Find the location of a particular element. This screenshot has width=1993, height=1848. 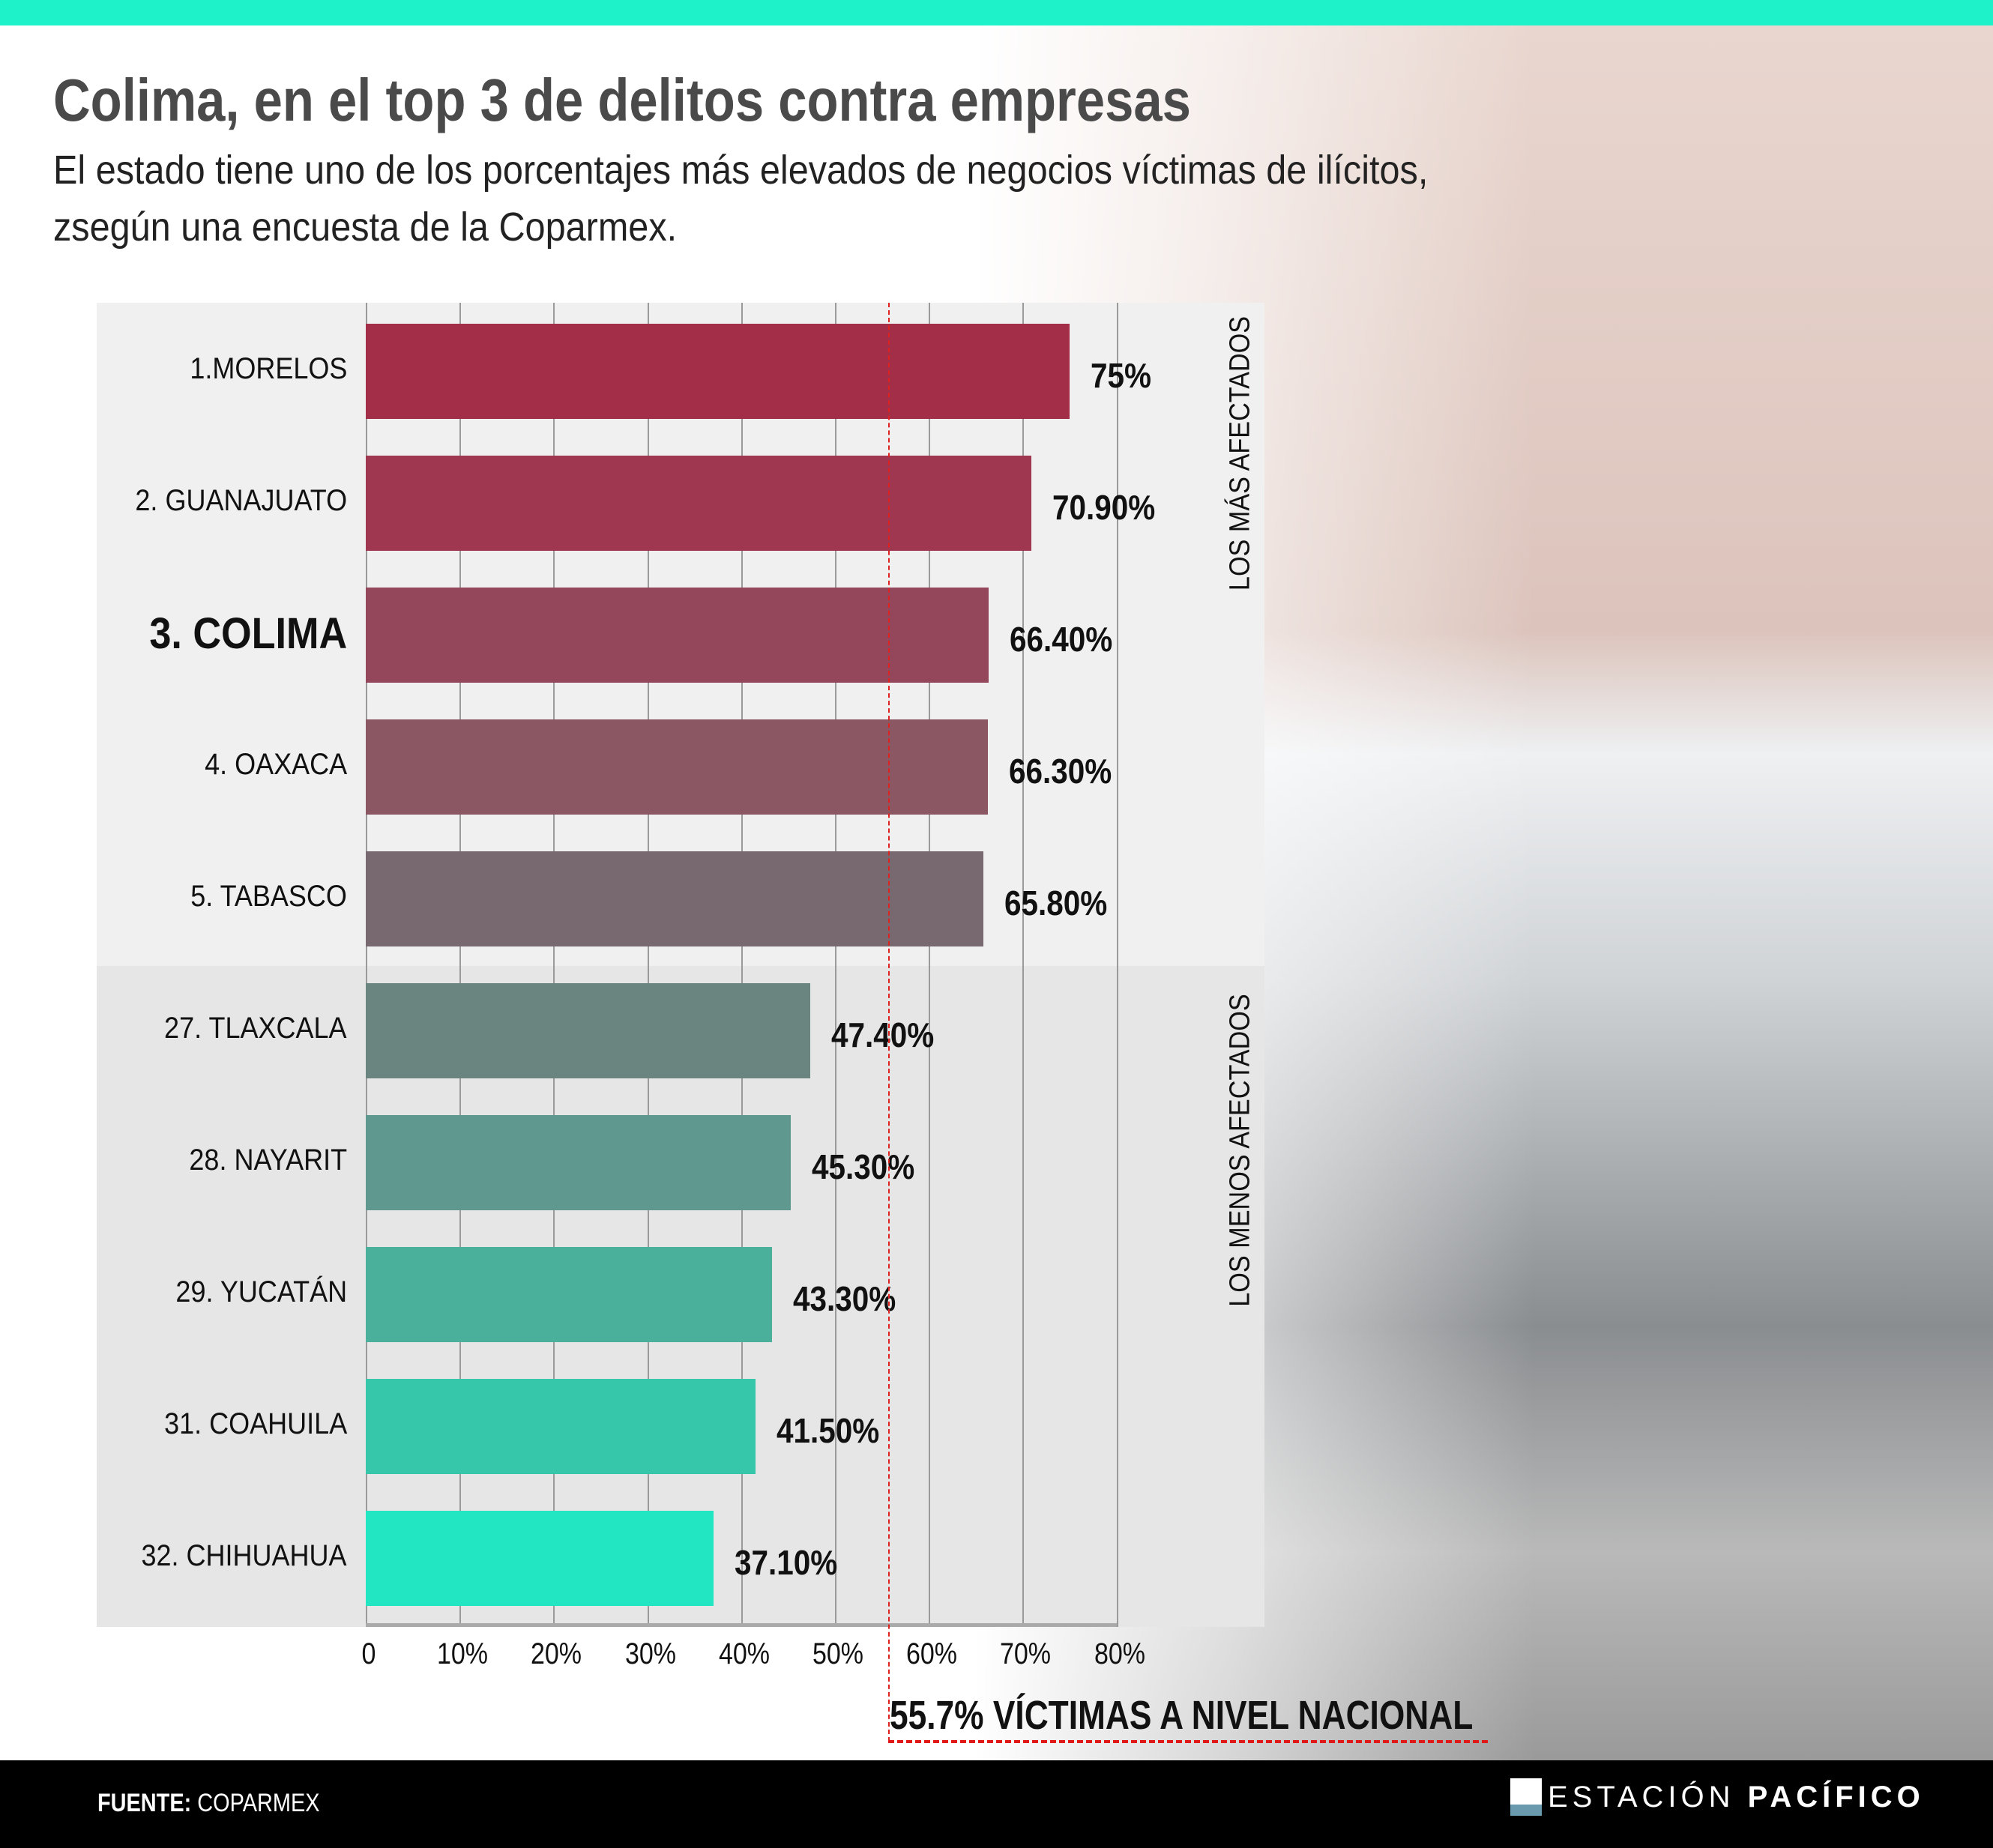

brand-mark-icon is located at coordinates (1526, 1797).